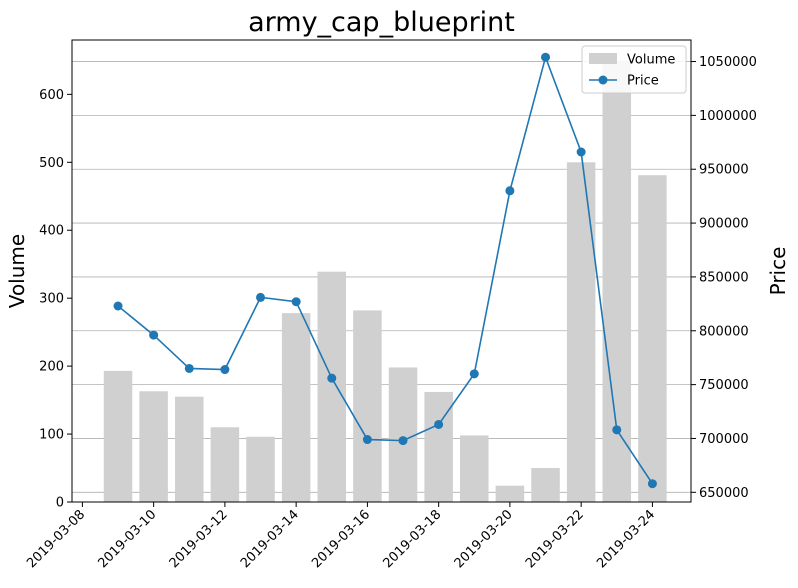 The height and width of the screenshot is (588, 798). What do you see at coordinates (199, 539) in the screenshot?
I see `x-tick-label: 2019-03-12` at bounding box center [199, 539].